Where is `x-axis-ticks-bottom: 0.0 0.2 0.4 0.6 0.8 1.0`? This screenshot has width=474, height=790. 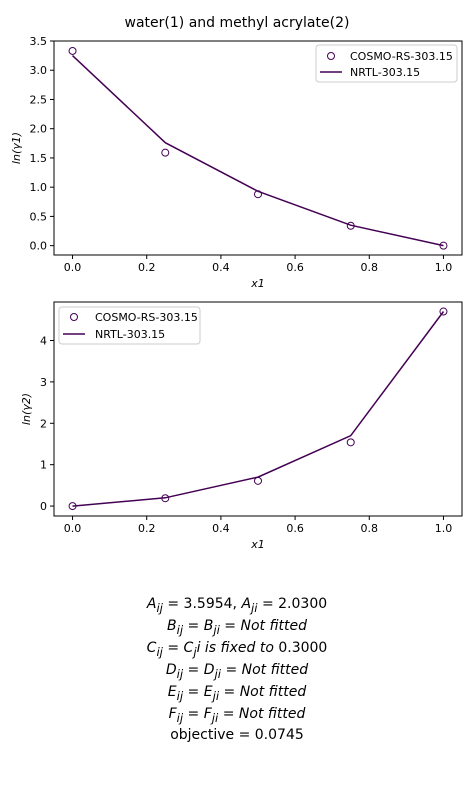
x-axis-ticks-bottom: 0.0 0.2 0.4 0.6 0.8 1.0 is located at coordinates (258, 525).